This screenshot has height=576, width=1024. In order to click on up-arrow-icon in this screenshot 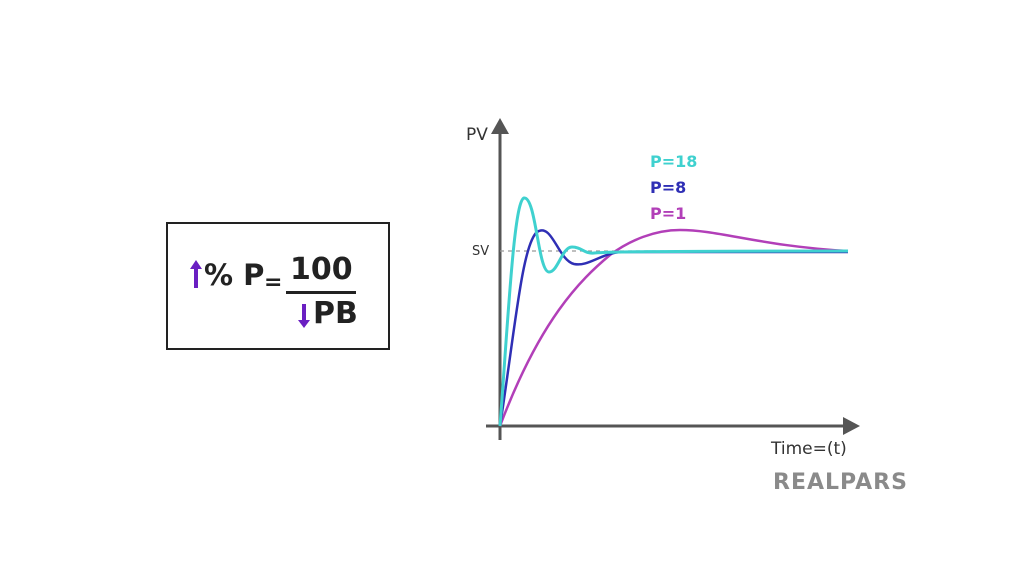, I will do `click(196, 274)`.